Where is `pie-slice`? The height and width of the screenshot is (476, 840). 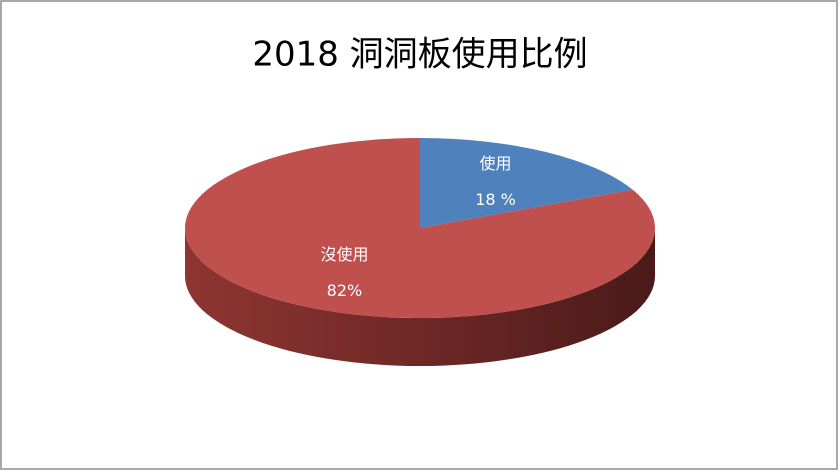 pie-slice is located at coordinates (526, 183).